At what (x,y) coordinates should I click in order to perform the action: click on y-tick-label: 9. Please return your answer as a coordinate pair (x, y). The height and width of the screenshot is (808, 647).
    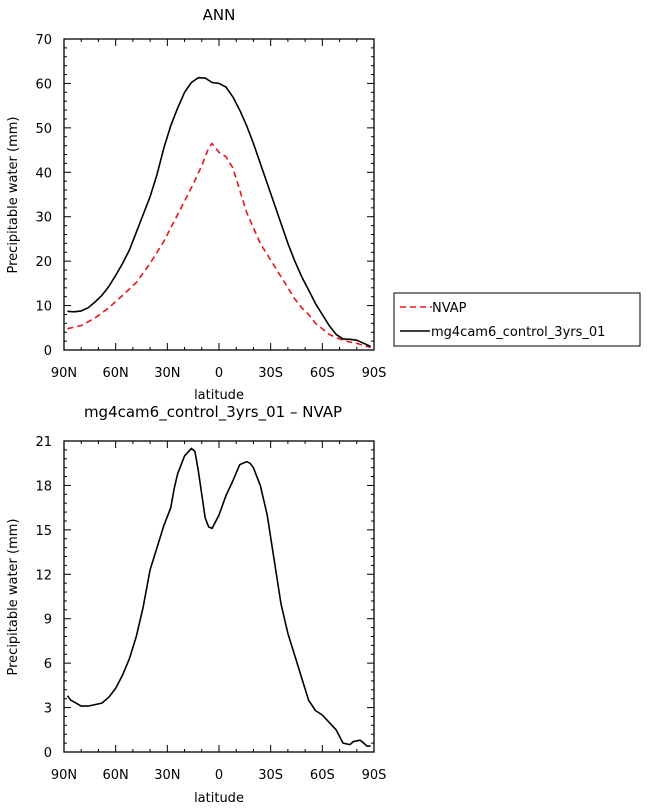
    Looking at the image, I should click on (48, 620).